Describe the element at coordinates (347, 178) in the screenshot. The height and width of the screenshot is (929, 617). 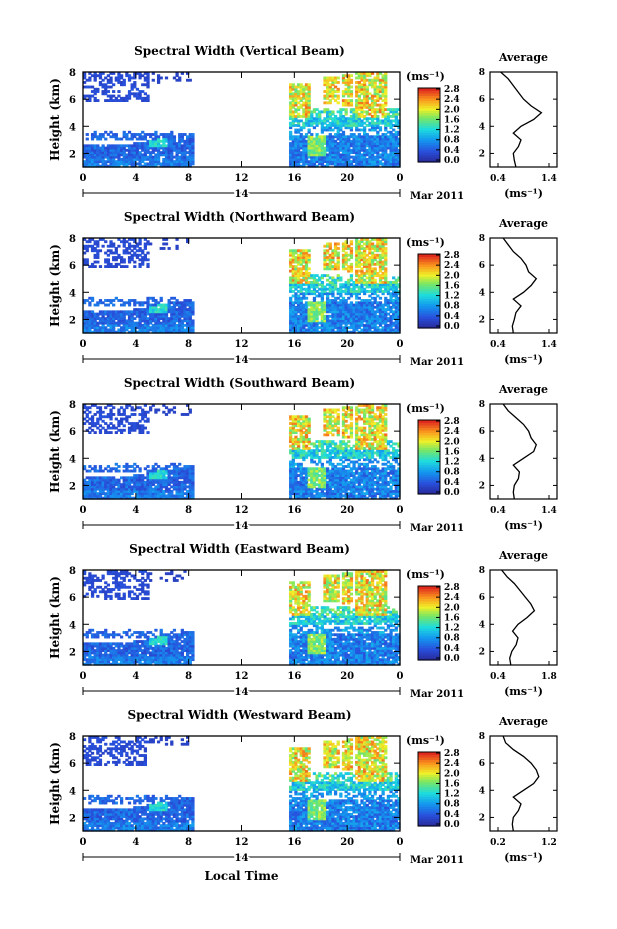
I see `x-tick-label: 20` at that location.